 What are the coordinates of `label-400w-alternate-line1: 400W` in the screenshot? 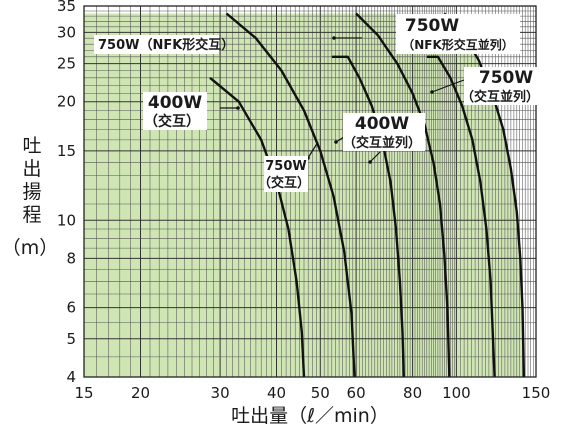 It's located at (175, 103).